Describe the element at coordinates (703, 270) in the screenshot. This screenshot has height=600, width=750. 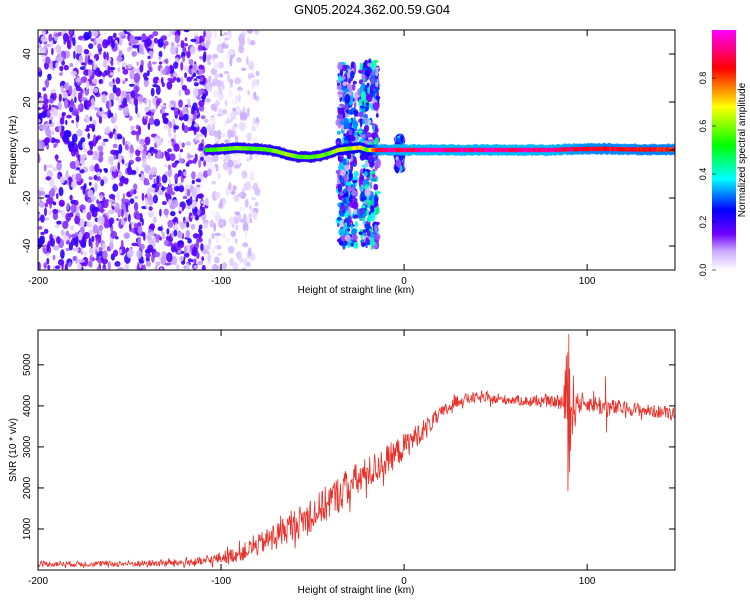
I see `colorbar-tick-label: 0.0` at that location.